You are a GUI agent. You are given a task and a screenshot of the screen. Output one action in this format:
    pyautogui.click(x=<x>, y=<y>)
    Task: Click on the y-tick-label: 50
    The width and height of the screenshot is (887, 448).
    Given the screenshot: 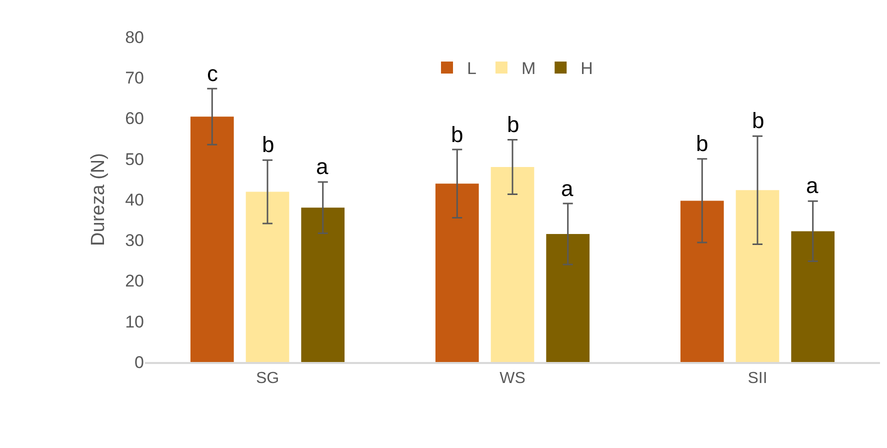 What is the action you would take?
    pyautogui.click(x=134, y=159)
    